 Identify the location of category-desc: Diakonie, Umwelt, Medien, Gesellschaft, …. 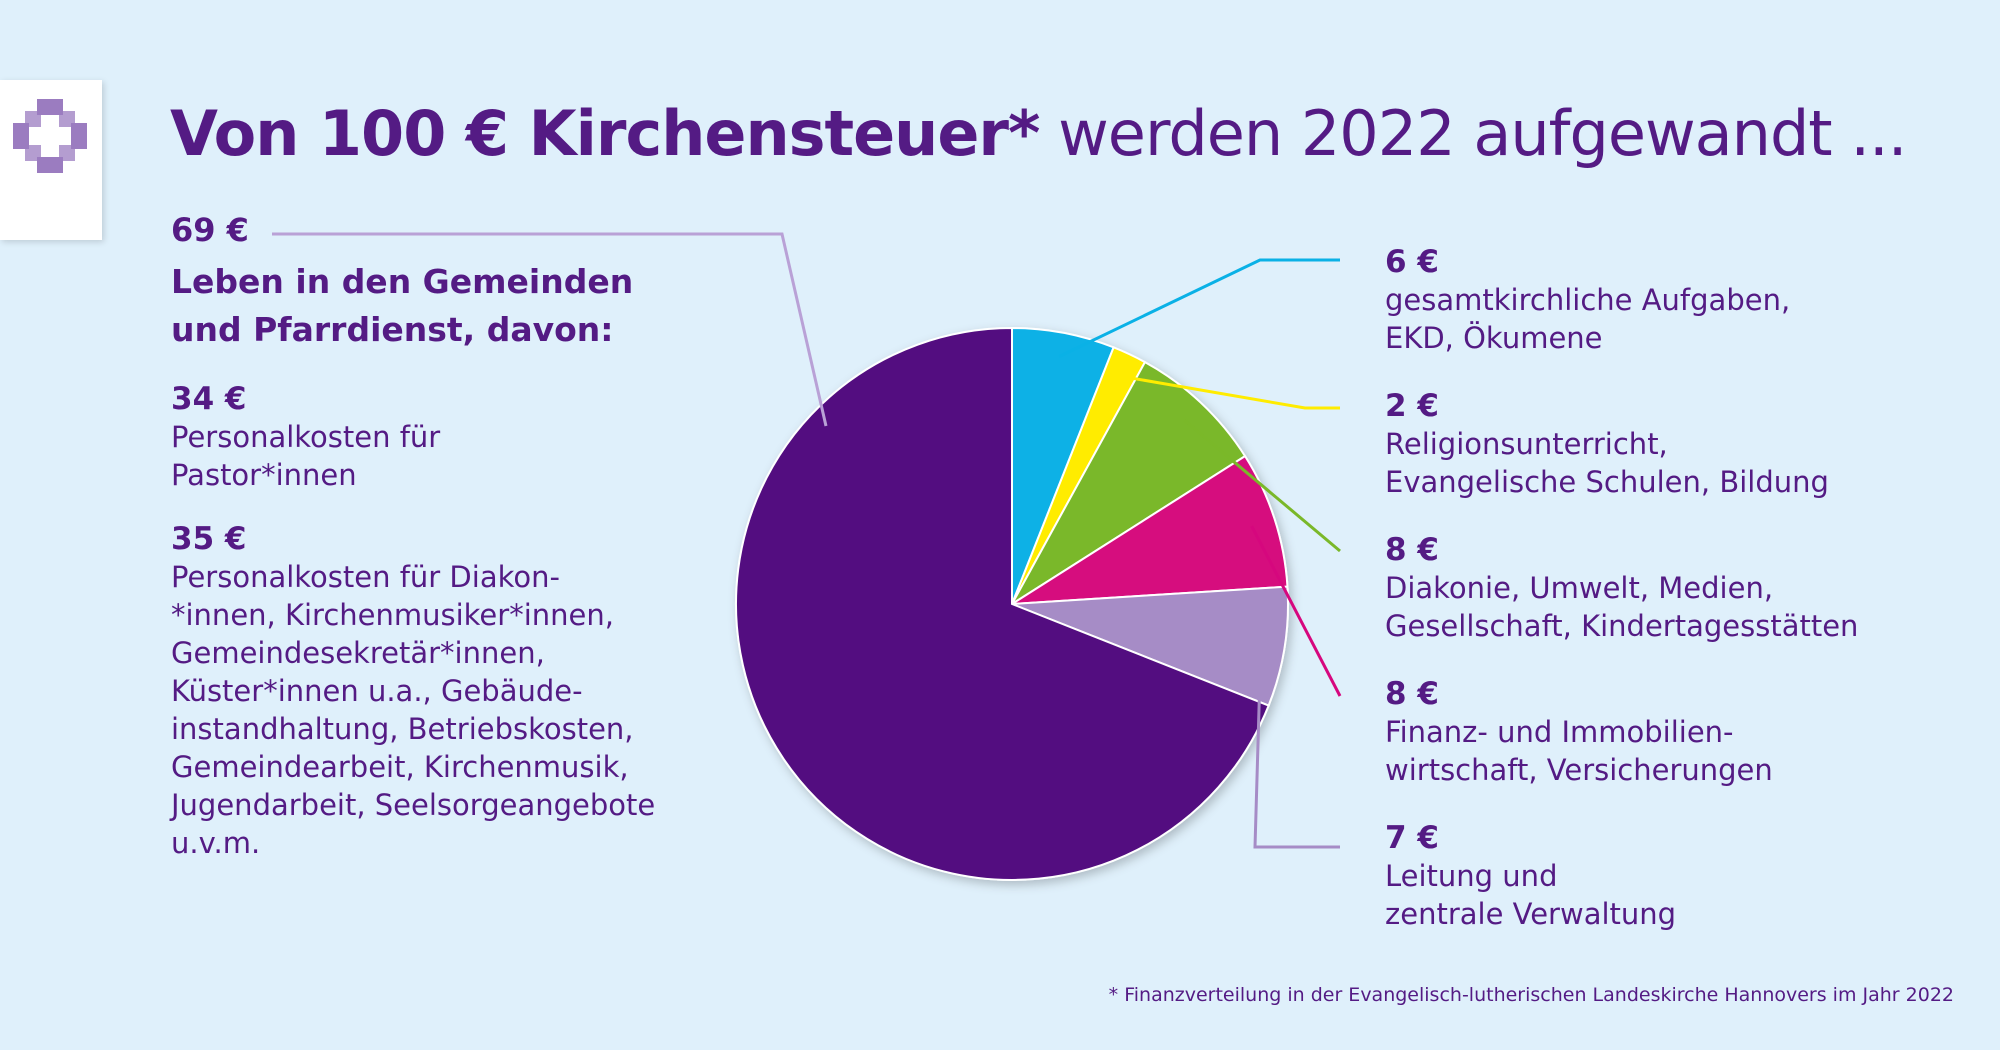
(1675, 607).